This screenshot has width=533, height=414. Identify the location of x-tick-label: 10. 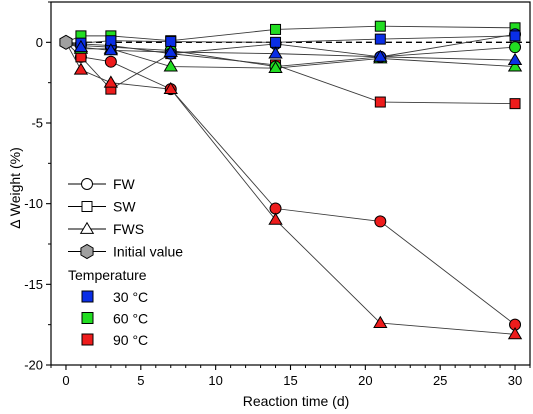
(215, 380).